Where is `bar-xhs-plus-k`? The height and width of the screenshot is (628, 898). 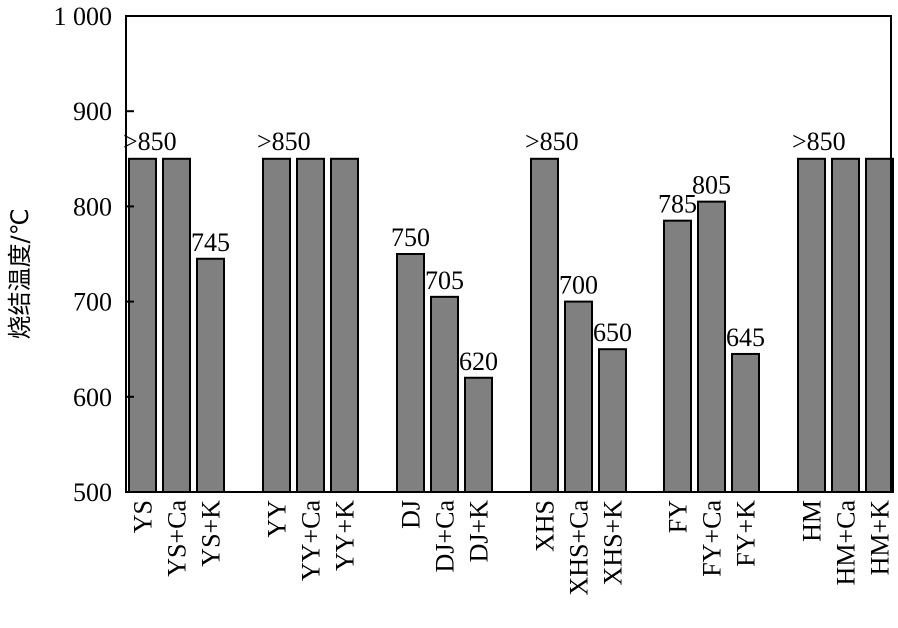 bar-xhs-plus-k is located at coordinates (612, 421).